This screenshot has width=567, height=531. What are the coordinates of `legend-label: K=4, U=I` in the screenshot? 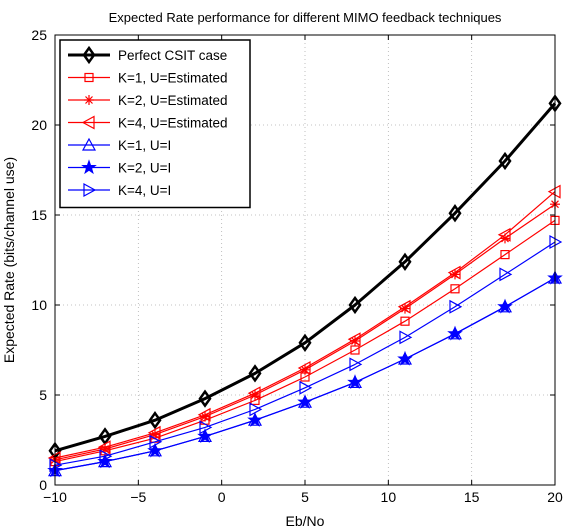 It's located at (144, 190).